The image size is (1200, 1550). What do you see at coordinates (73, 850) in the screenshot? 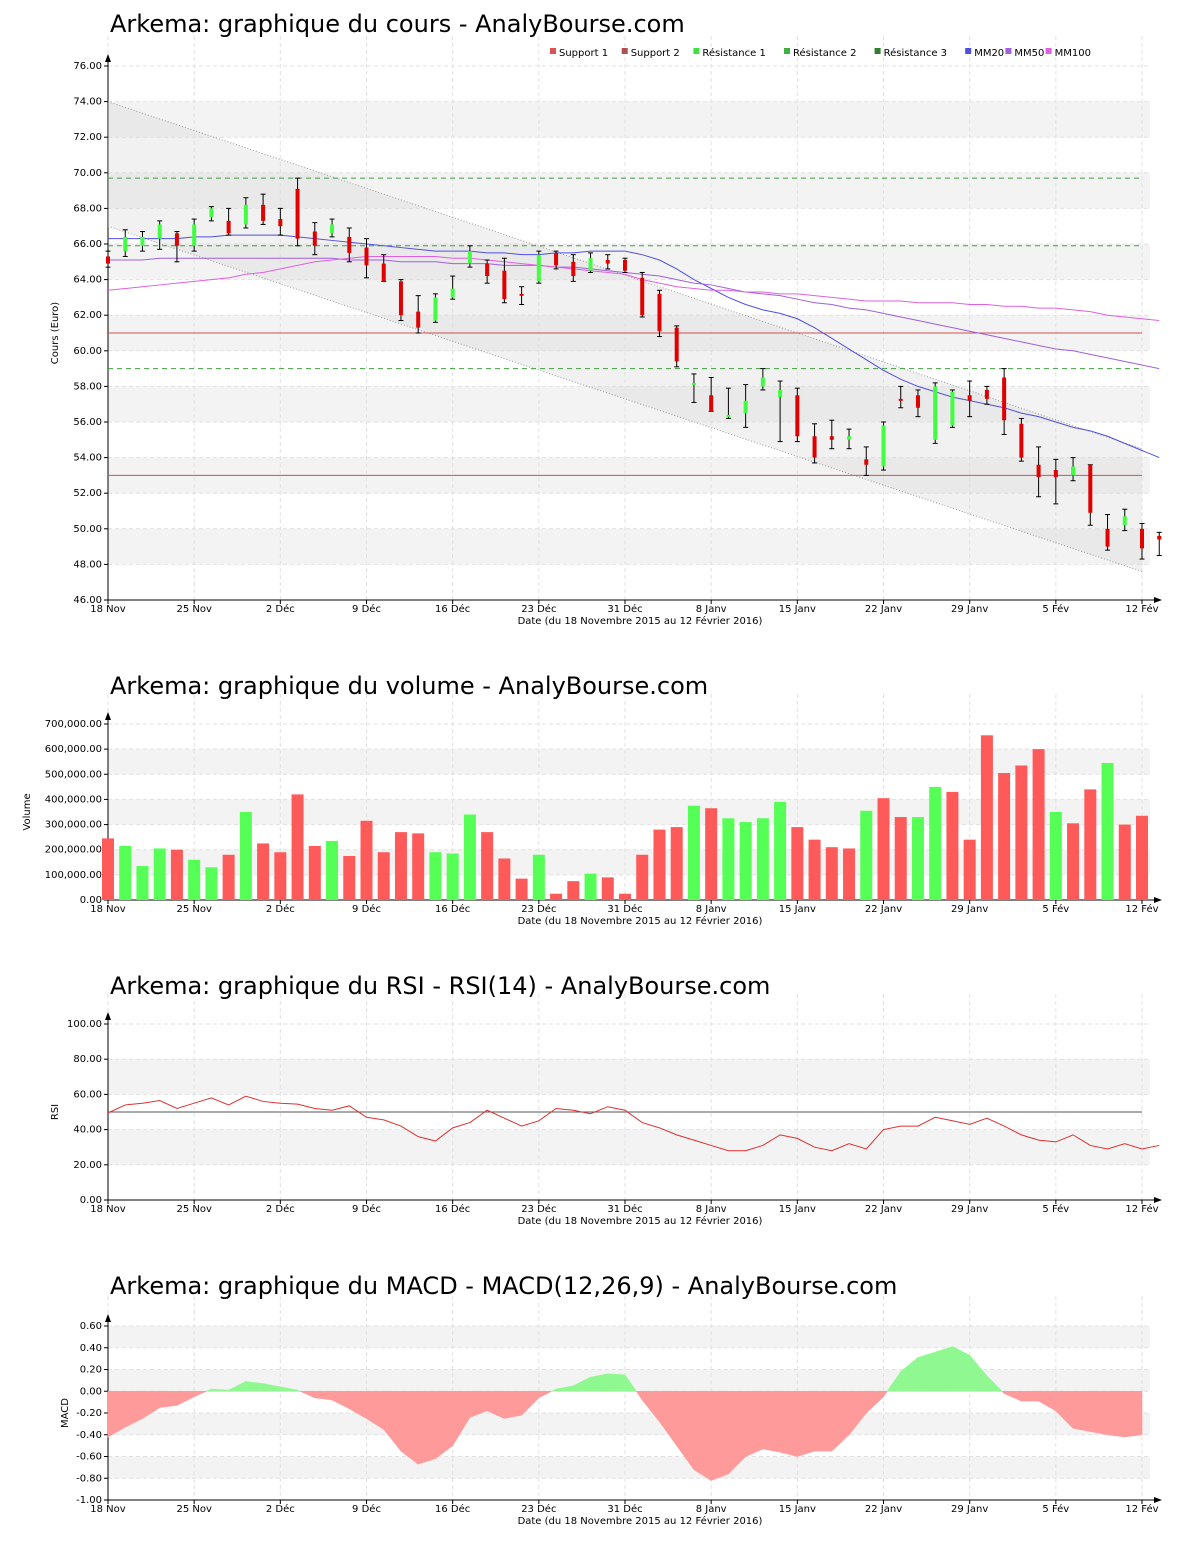
I see `y-tick-label: 200,000.00` at bounding box center [73, 850].